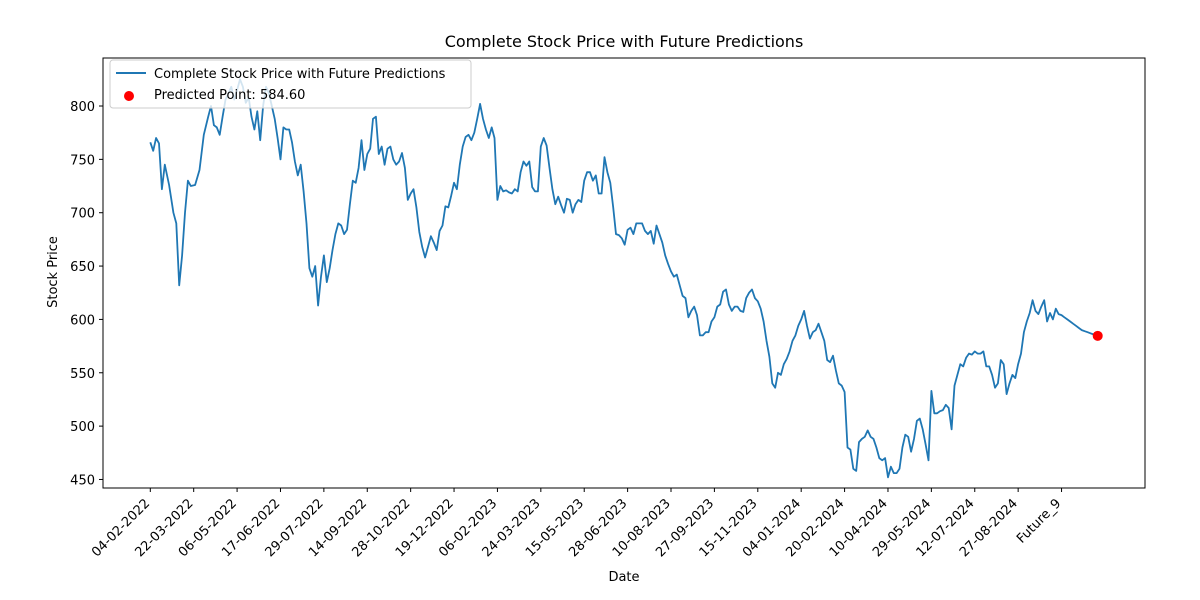 Image resolution: width=1200 pixels, height=600 pixels. What do you see at coordinates (82, 160) in the screenshot?
I see `y-tick-label: 750` at bounding box center [82, 160].